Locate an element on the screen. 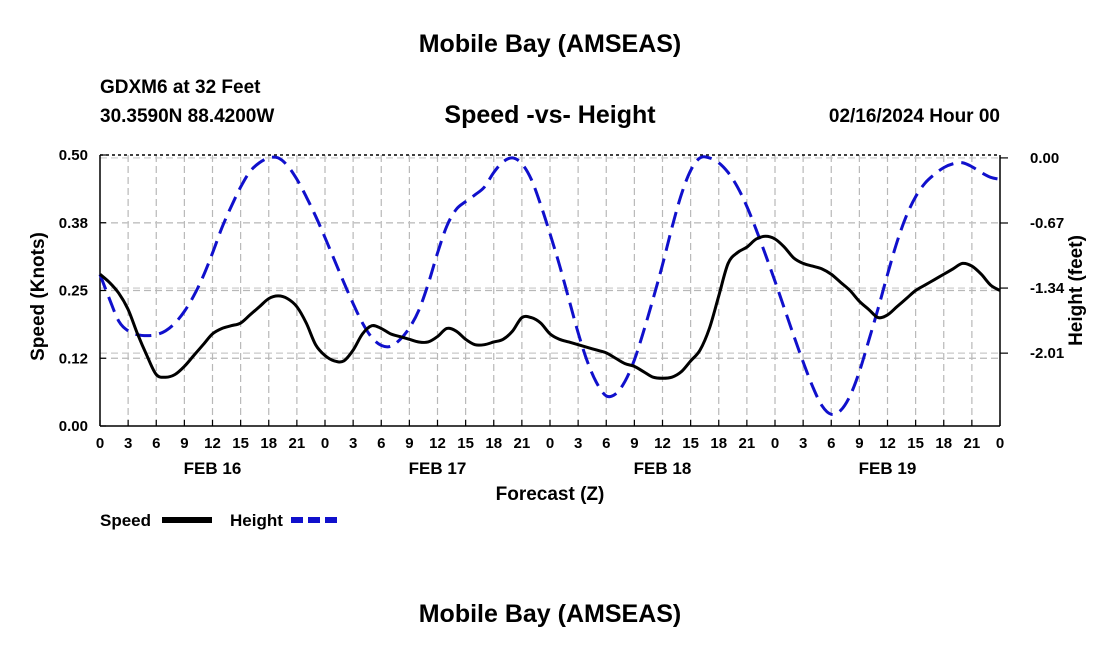 This screenshot has height=650, width=1100. y-tick-label: 0.12 is located at coordinates (73, 358).